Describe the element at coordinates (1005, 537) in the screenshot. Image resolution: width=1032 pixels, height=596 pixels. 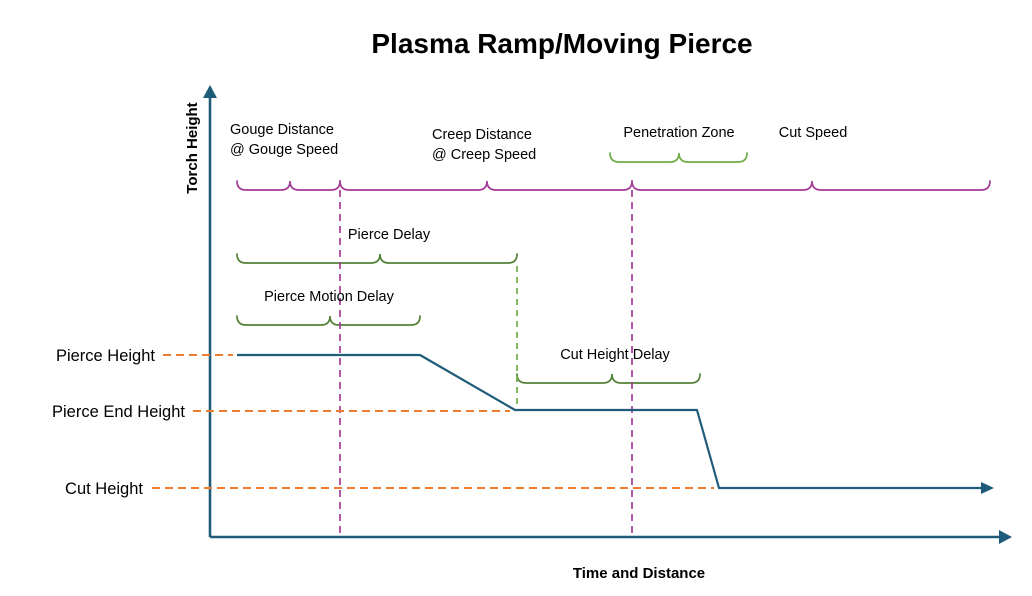
I see `x-axis-arrow-icon` at that location.